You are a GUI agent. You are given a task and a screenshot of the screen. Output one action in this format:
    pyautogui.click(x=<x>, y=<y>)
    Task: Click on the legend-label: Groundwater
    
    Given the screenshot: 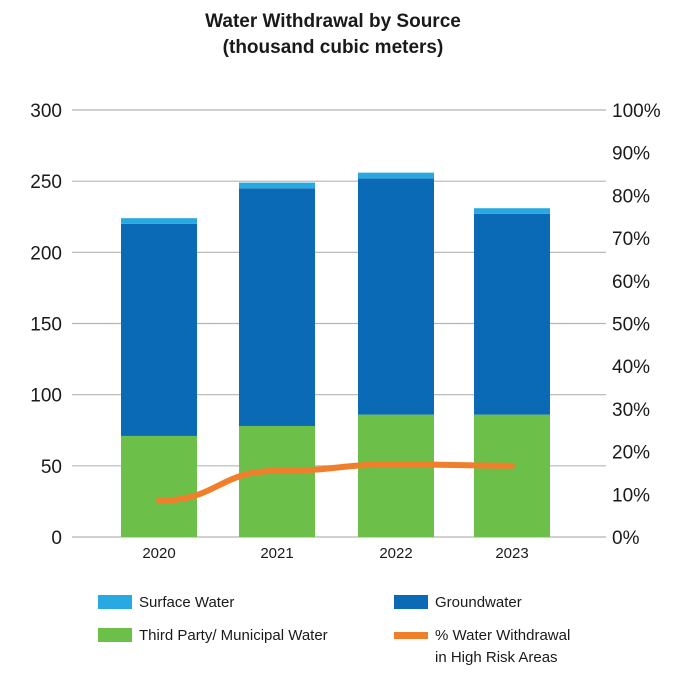 What is the action you would take?
    pyautogui.click(x=478, y=602)
    